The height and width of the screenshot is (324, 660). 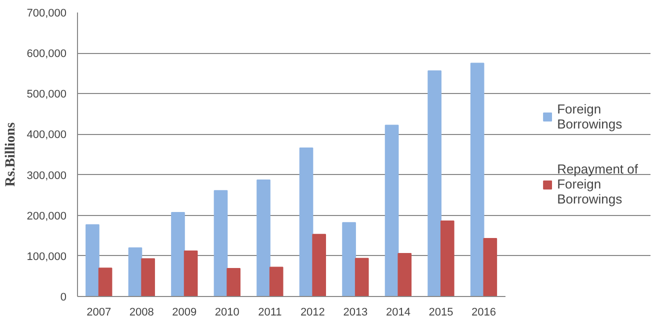 What do you see at coordinates (441, 312) in the screenshot?
I see `x-tick-label: 2015` at bounding box center [441, 312].